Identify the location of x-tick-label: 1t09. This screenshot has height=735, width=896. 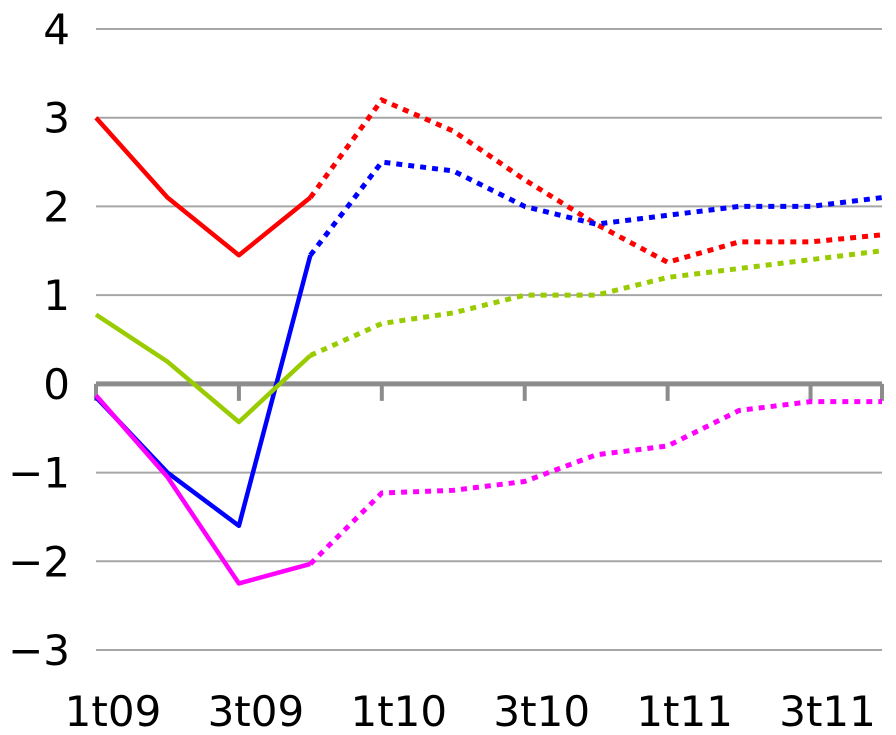
(113, 711).